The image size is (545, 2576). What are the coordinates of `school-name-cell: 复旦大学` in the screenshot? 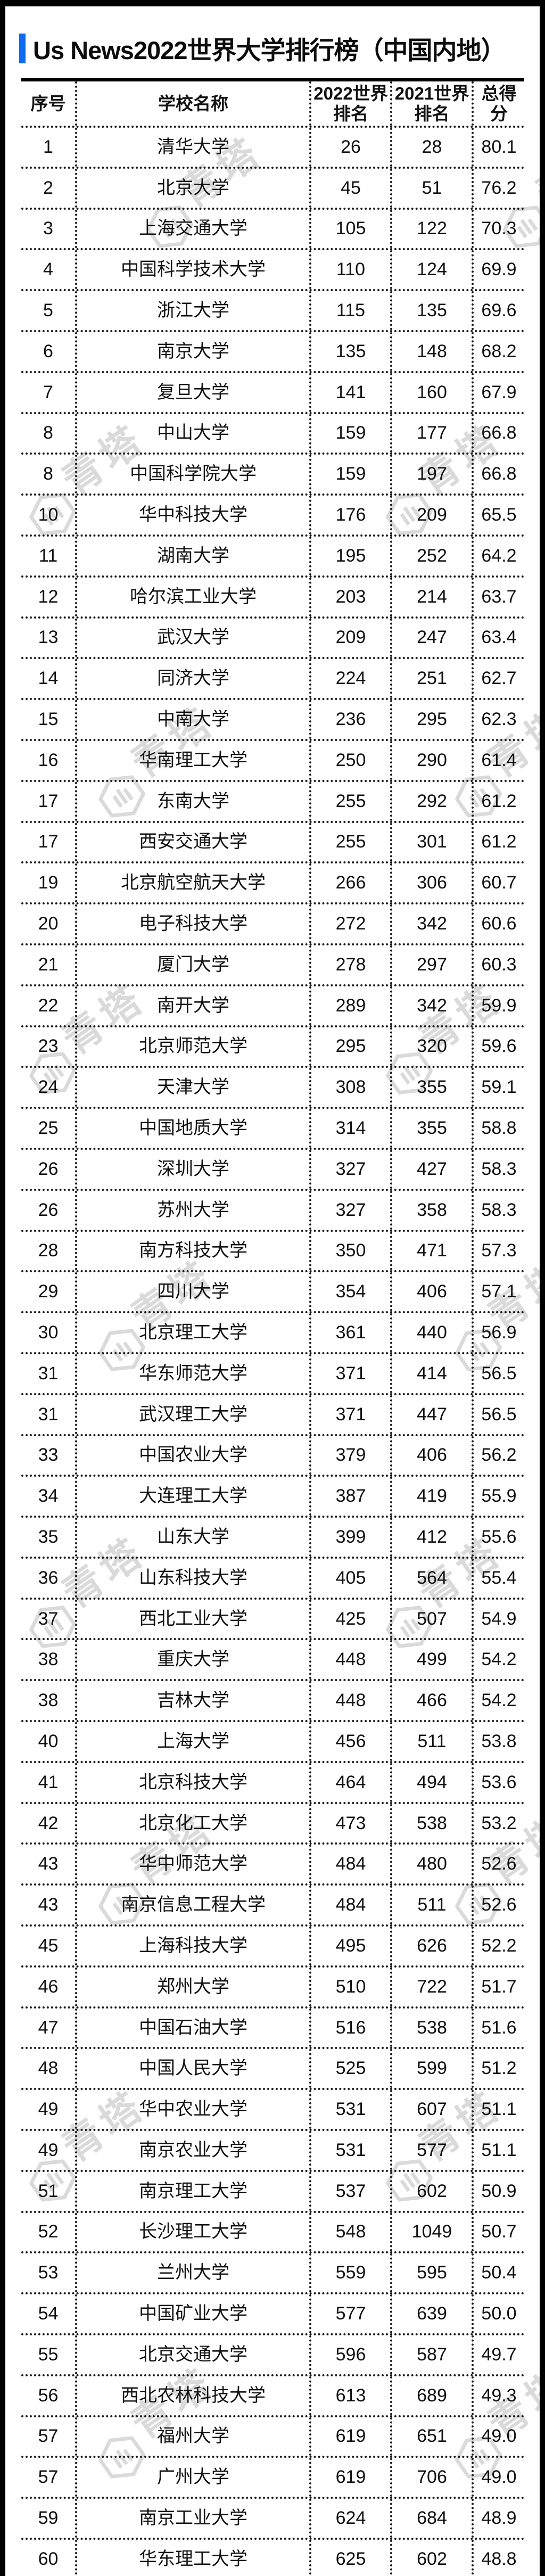 It's located at (194, 392).